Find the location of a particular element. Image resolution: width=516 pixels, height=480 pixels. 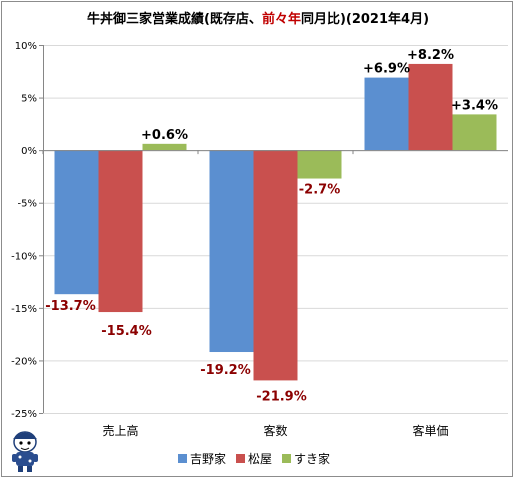

y-tick-label: -25% is located at coordinates (24, 414).